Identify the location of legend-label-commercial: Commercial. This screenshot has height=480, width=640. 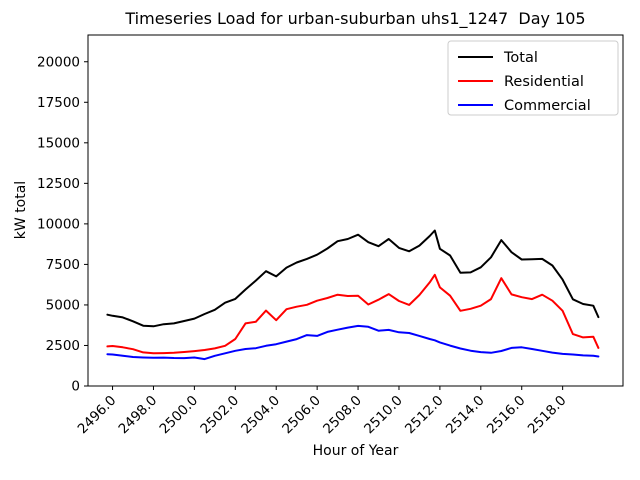
(547, 106).